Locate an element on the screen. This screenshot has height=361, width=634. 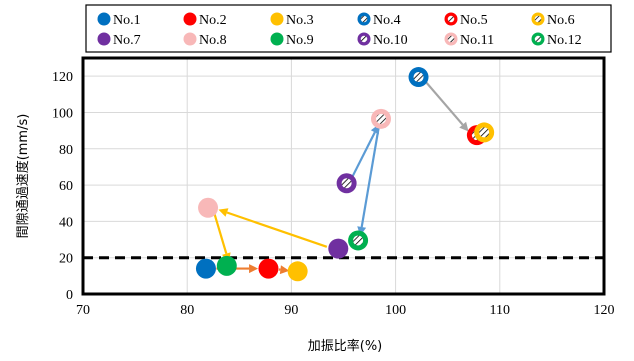
legend-label: No.2 is located at coordinates (213, 20).